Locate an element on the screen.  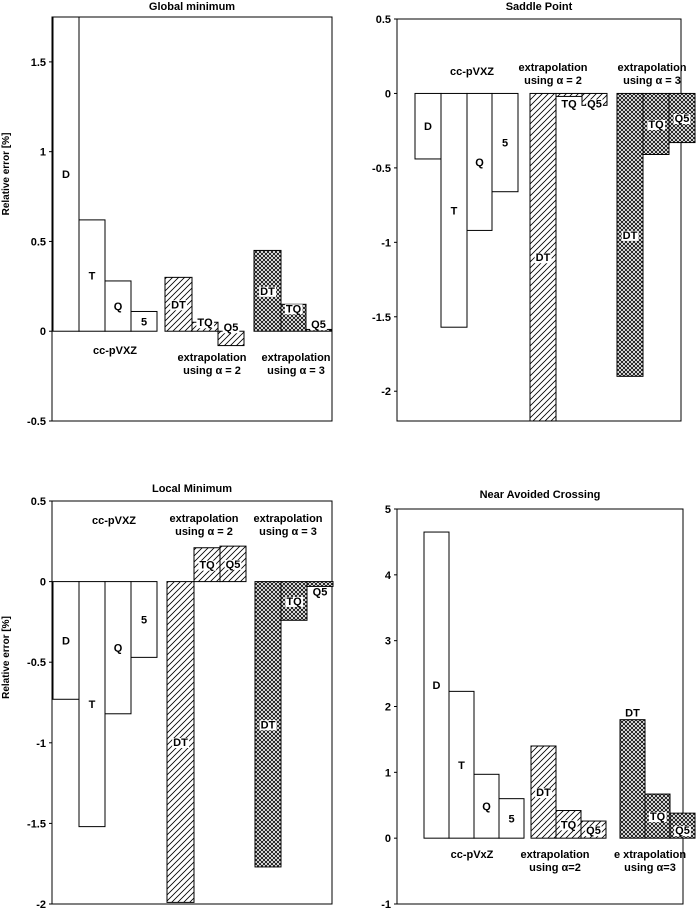
y-tick-label: 2 is located at coordinates (388, 708).